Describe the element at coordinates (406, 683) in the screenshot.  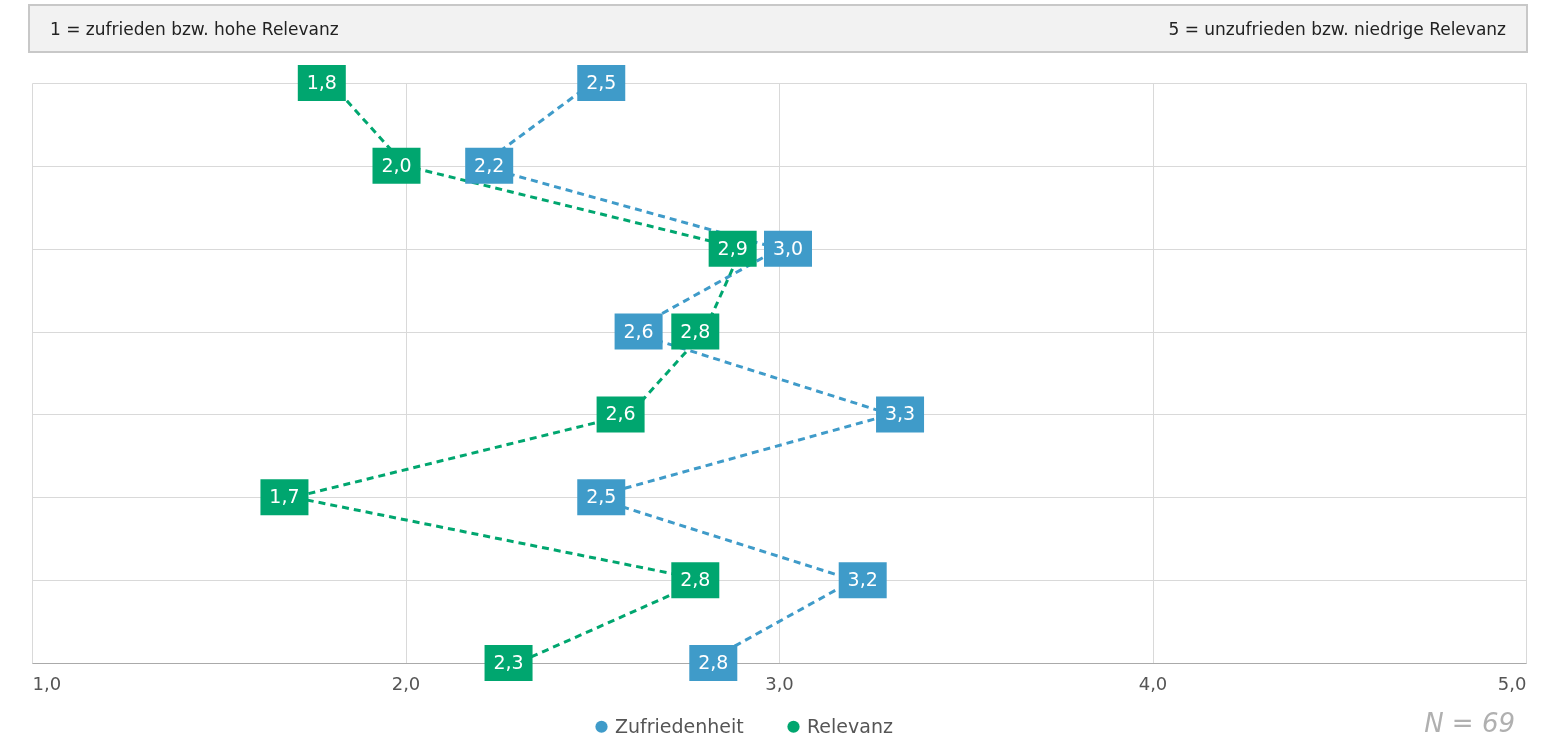
I see `x-tick-label: 2,0` at that location.